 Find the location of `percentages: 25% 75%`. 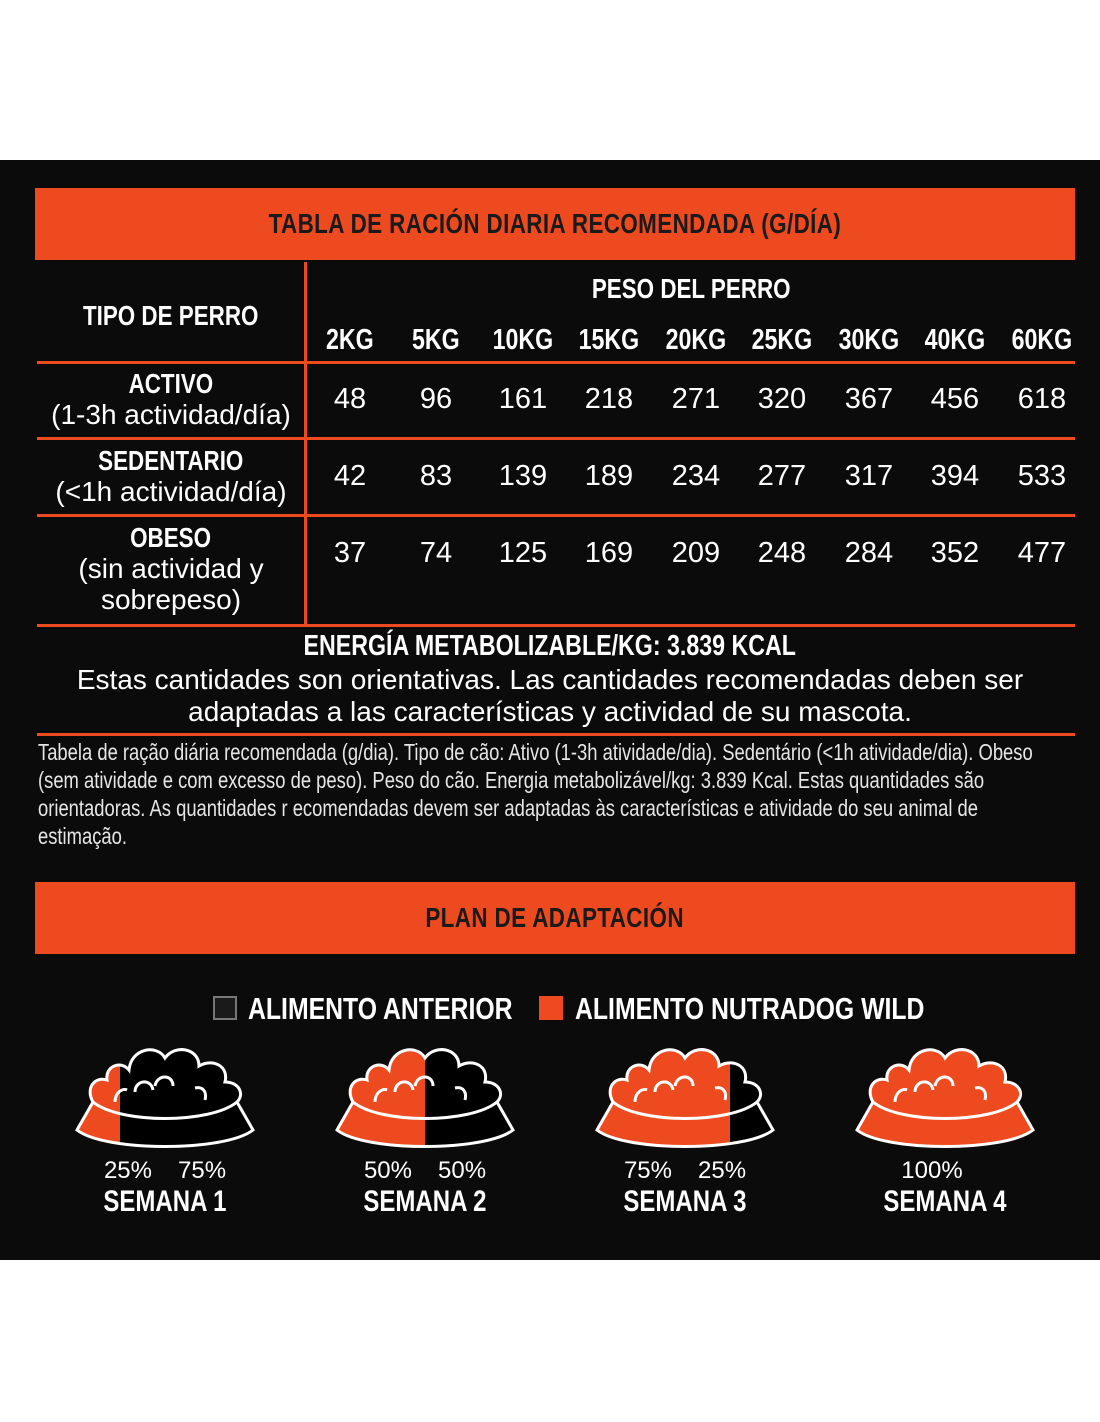

percentages: 25% 75% is located at coordinates (165, 1171).